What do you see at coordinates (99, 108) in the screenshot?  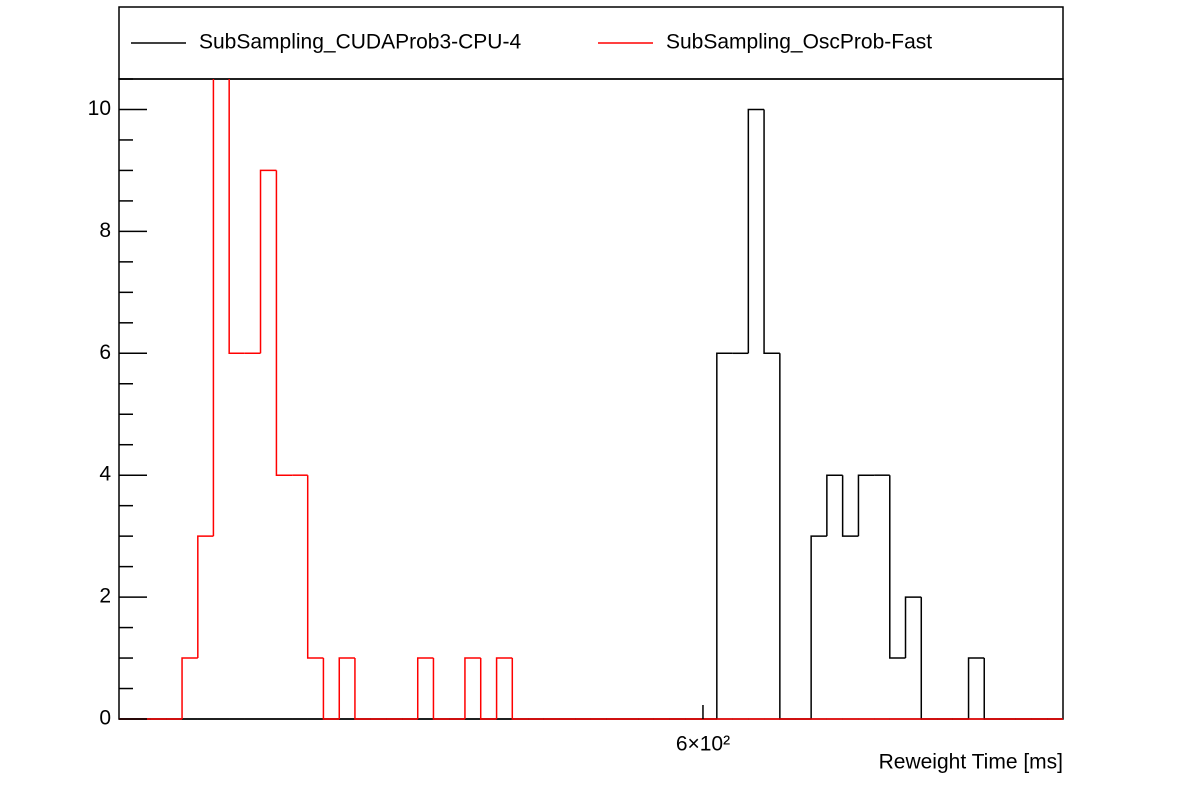 I see `y-tick-label: 10` at bounding box center [99, 108].